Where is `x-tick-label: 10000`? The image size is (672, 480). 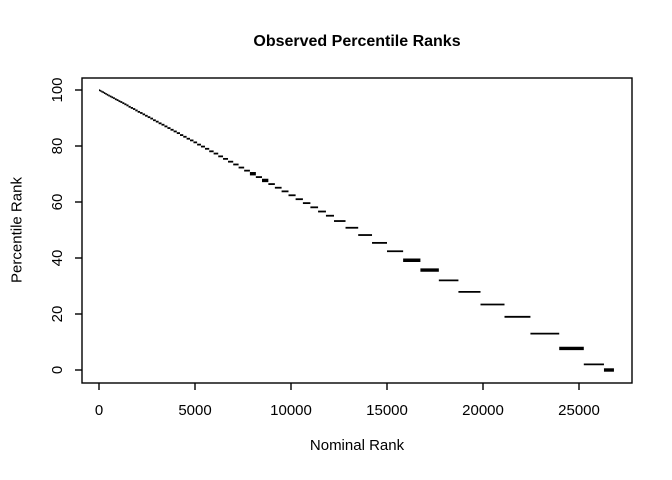 x-tick-label: 10000 is located at coordinates (291, 410).